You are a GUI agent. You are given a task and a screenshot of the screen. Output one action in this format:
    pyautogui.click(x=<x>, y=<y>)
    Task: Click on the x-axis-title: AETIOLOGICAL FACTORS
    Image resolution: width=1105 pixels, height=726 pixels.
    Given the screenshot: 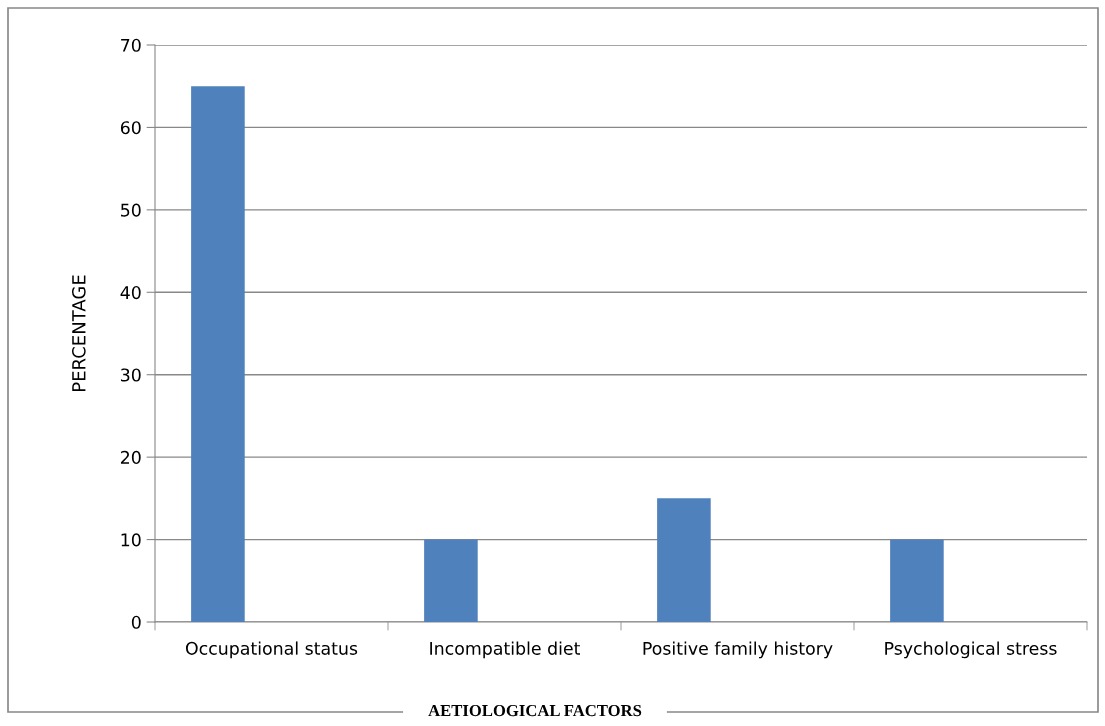 What is the action you would take?
    pyautogui.click(x=535, y=710)
    